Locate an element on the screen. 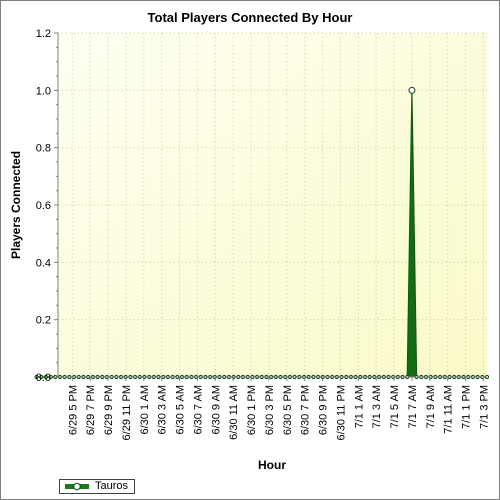 This screenshot has width=500, height=500. x-tick-label: 6/30 7 AM is located at coordinates (198, 410).